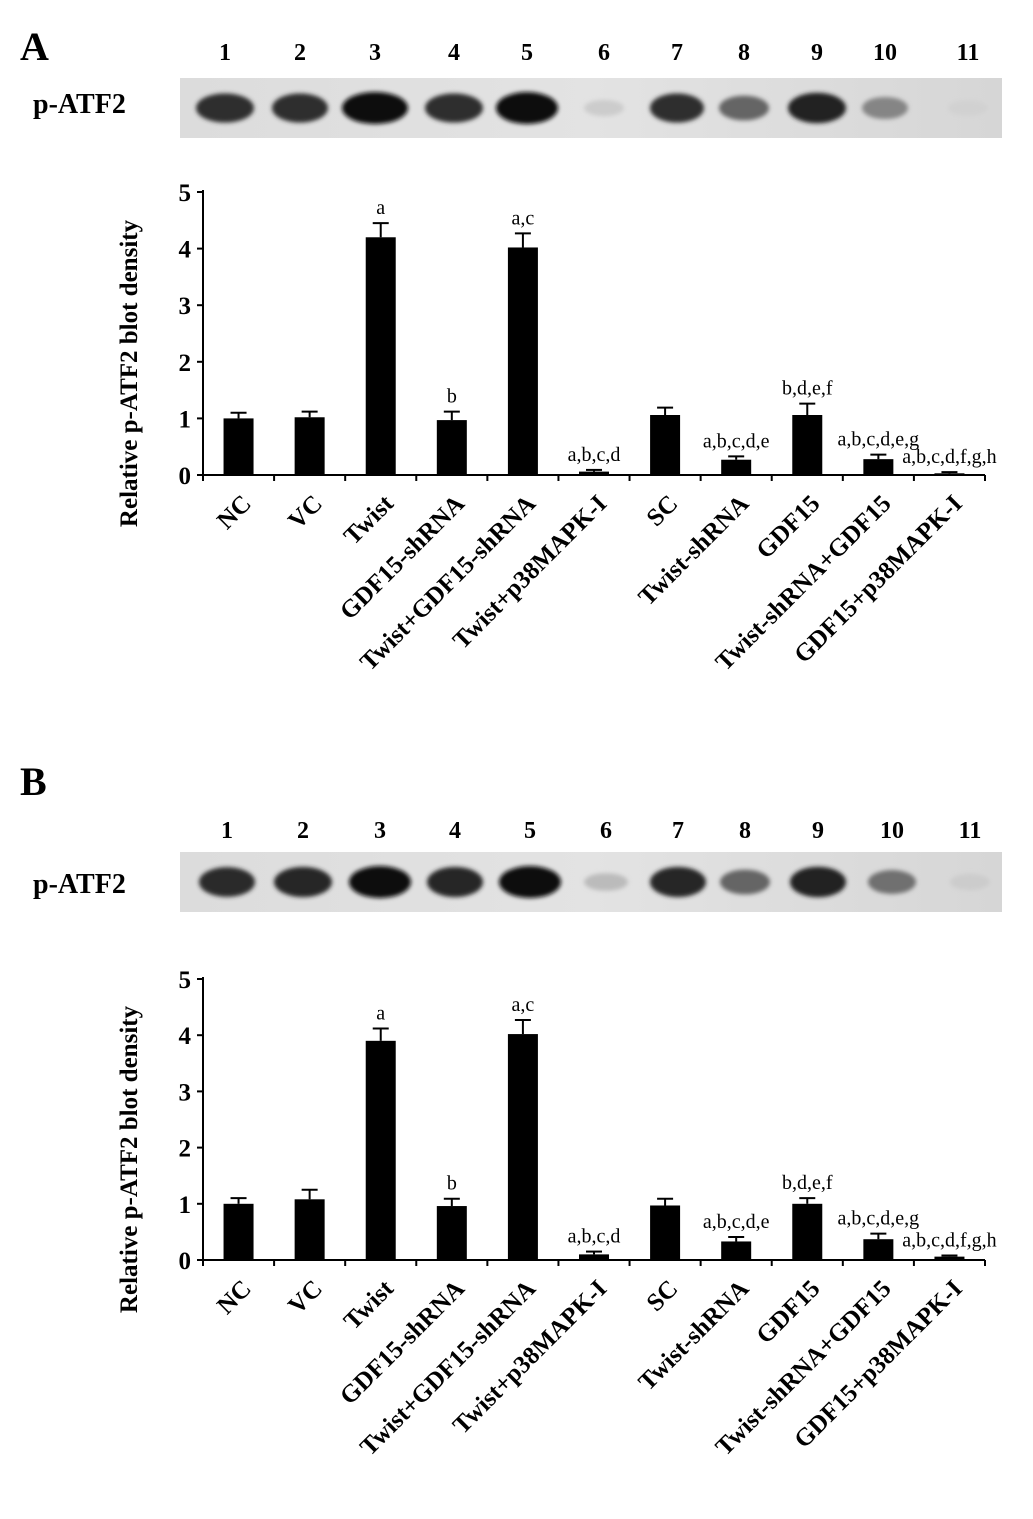 This screenshot has width=1033, height=1519. I want to click on lane-number: 11, so click(970, 831).